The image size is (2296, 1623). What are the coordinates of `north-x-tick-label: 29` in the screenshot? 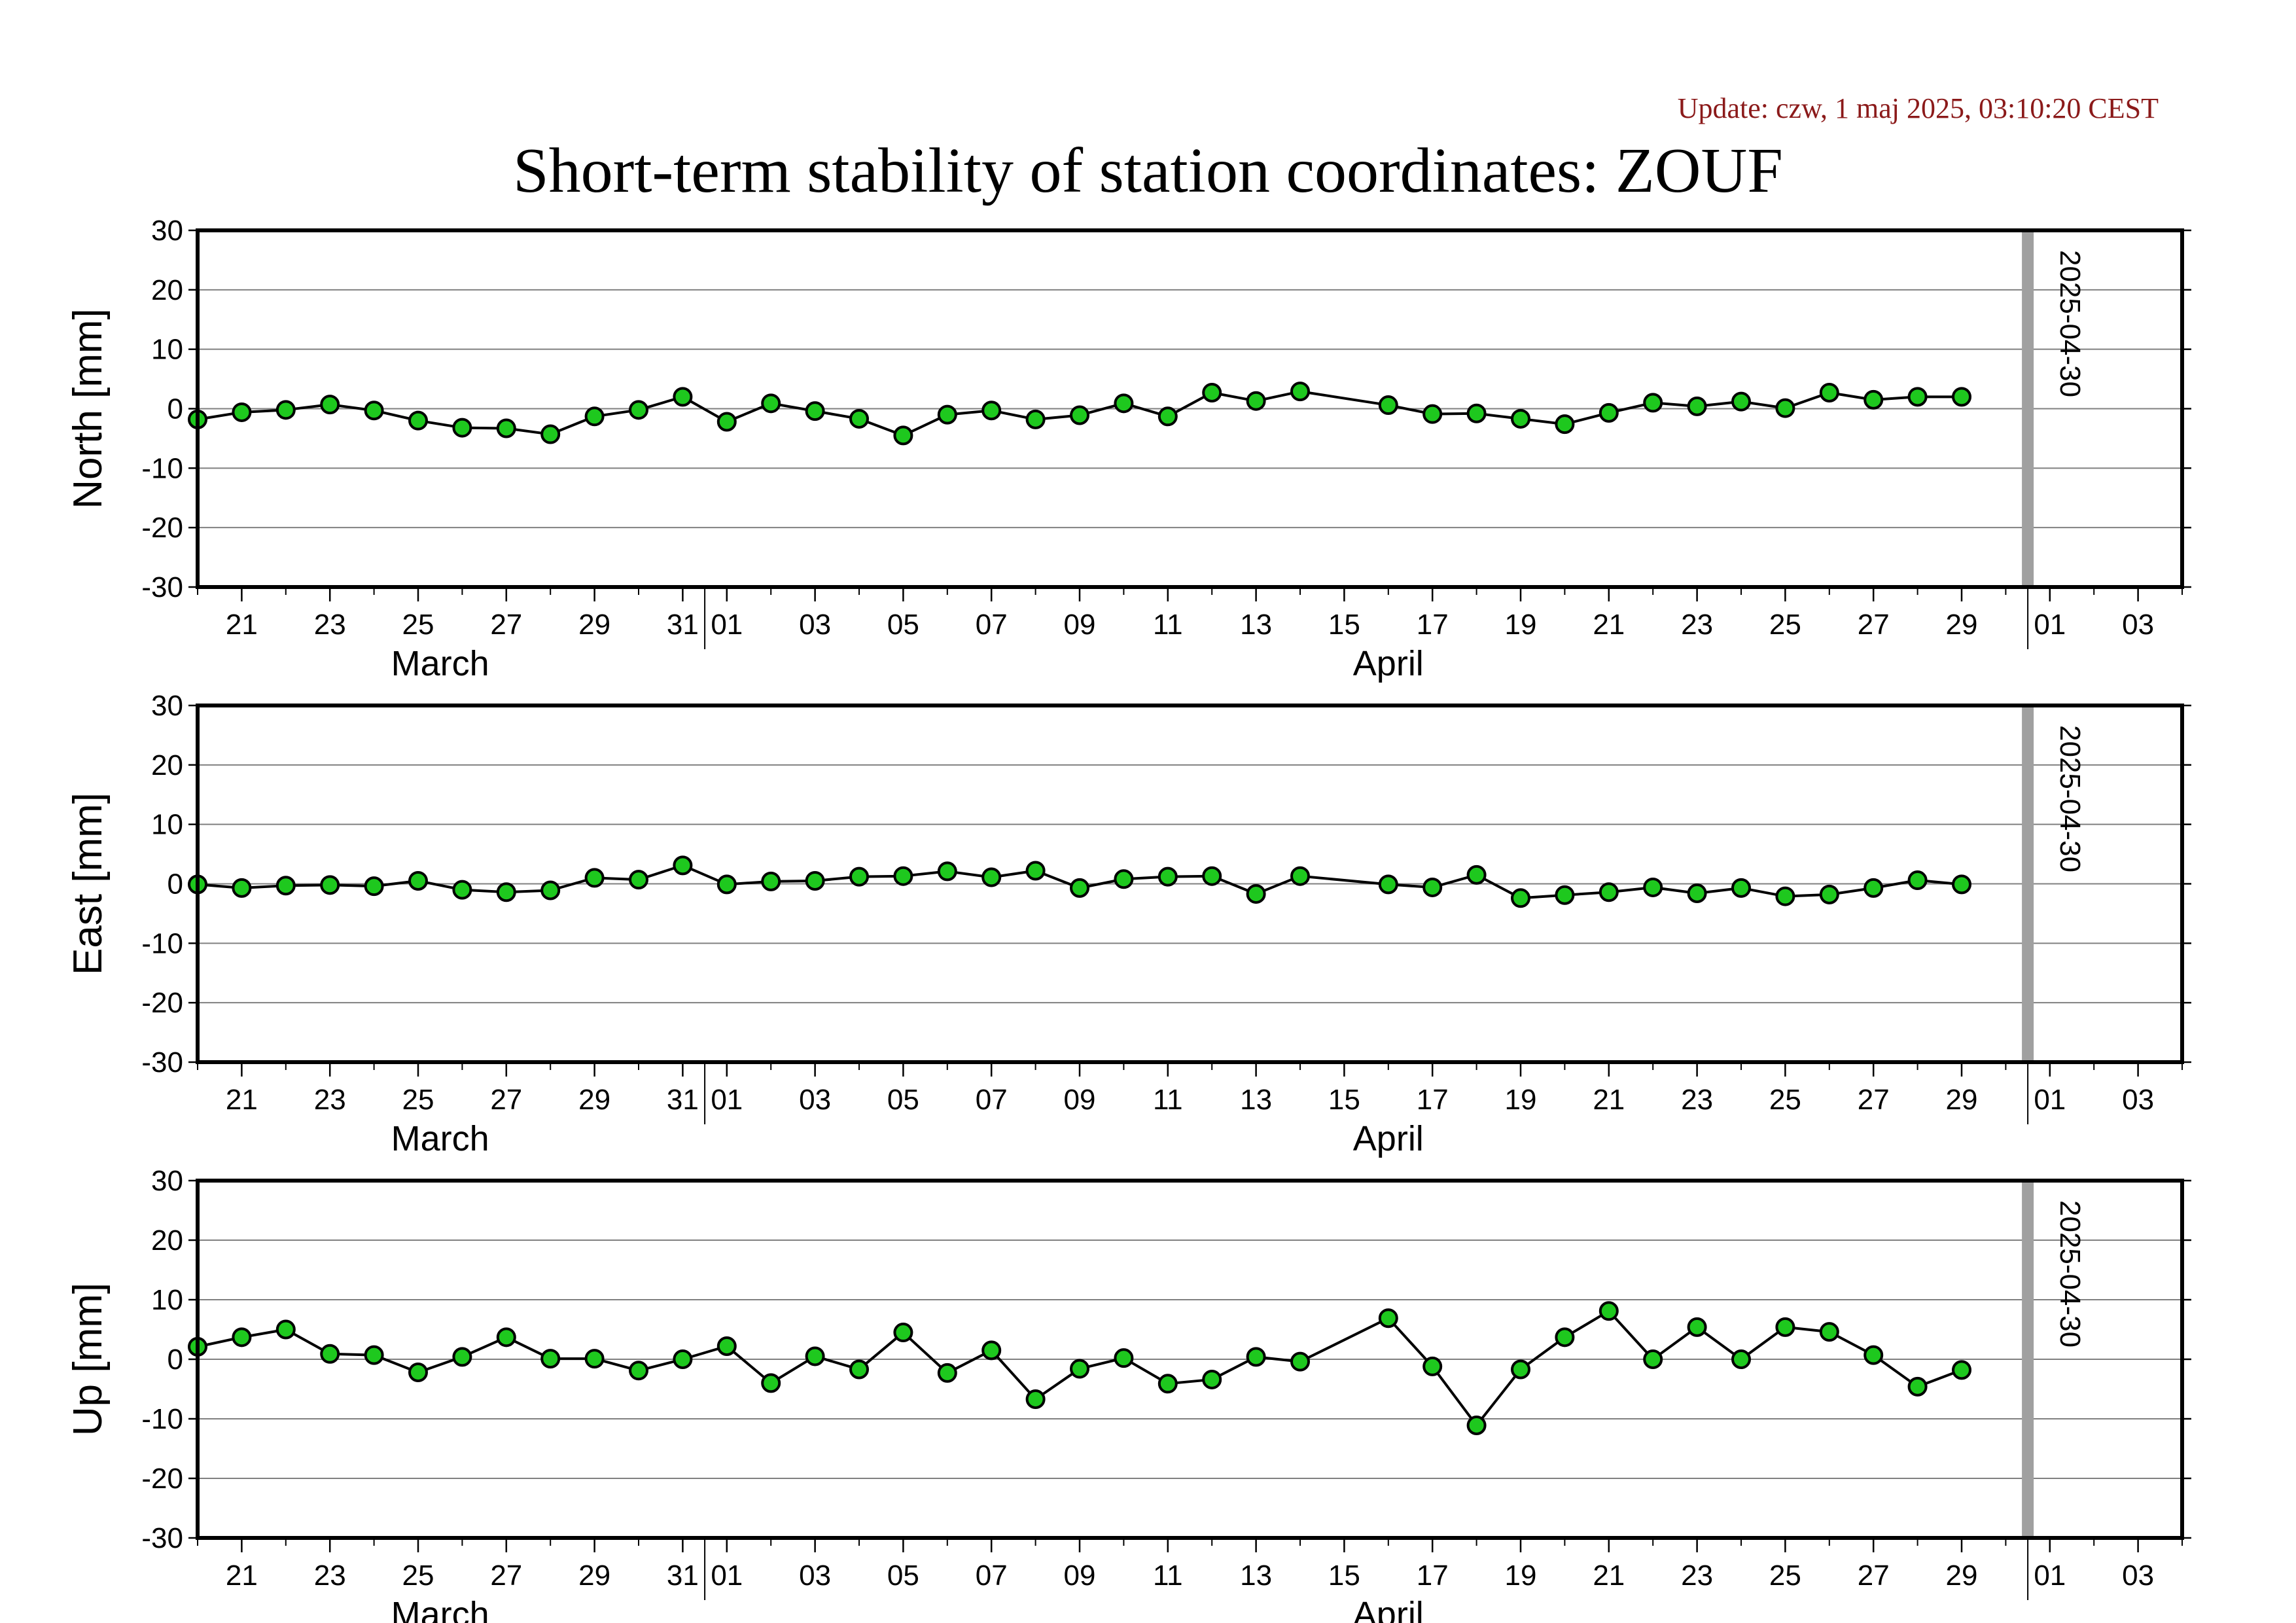 It's located at (594, 625).